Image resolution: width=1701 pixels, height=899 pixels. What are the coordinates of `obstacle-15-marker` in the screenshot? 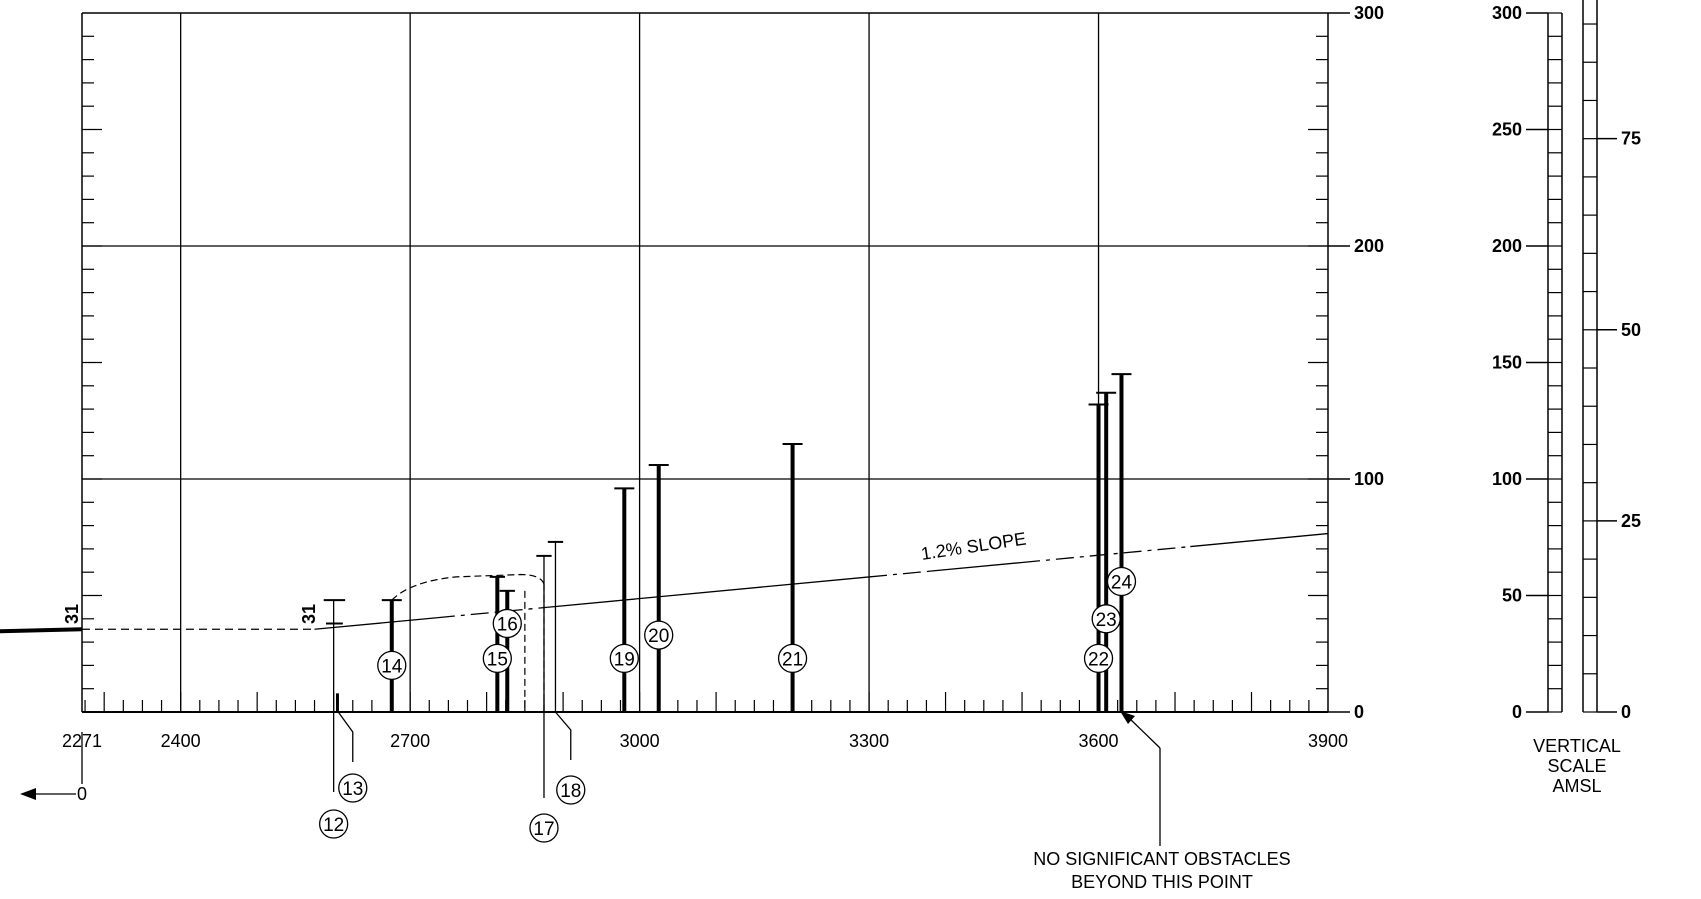 It's located at (497, 658).